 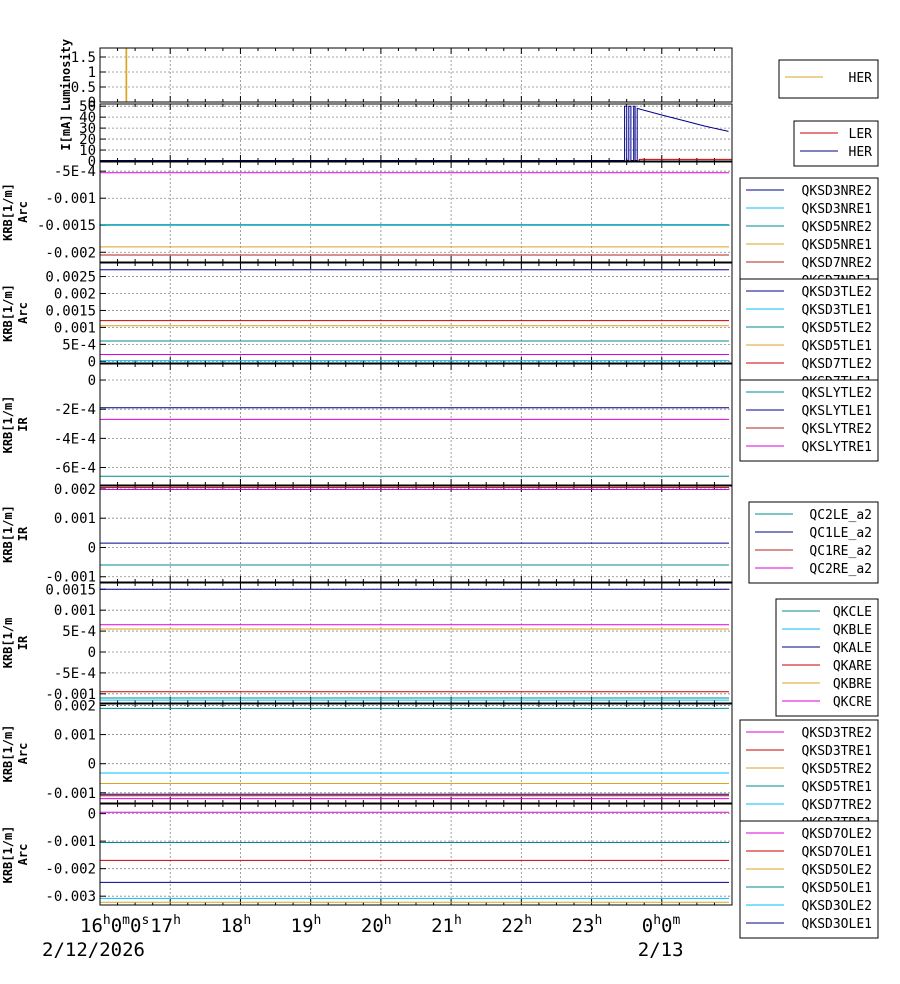 What do you see at coordinates (861, 134) in the screenshot?
I see `legend-label-LER: LER` at bounding box center [861, 134].